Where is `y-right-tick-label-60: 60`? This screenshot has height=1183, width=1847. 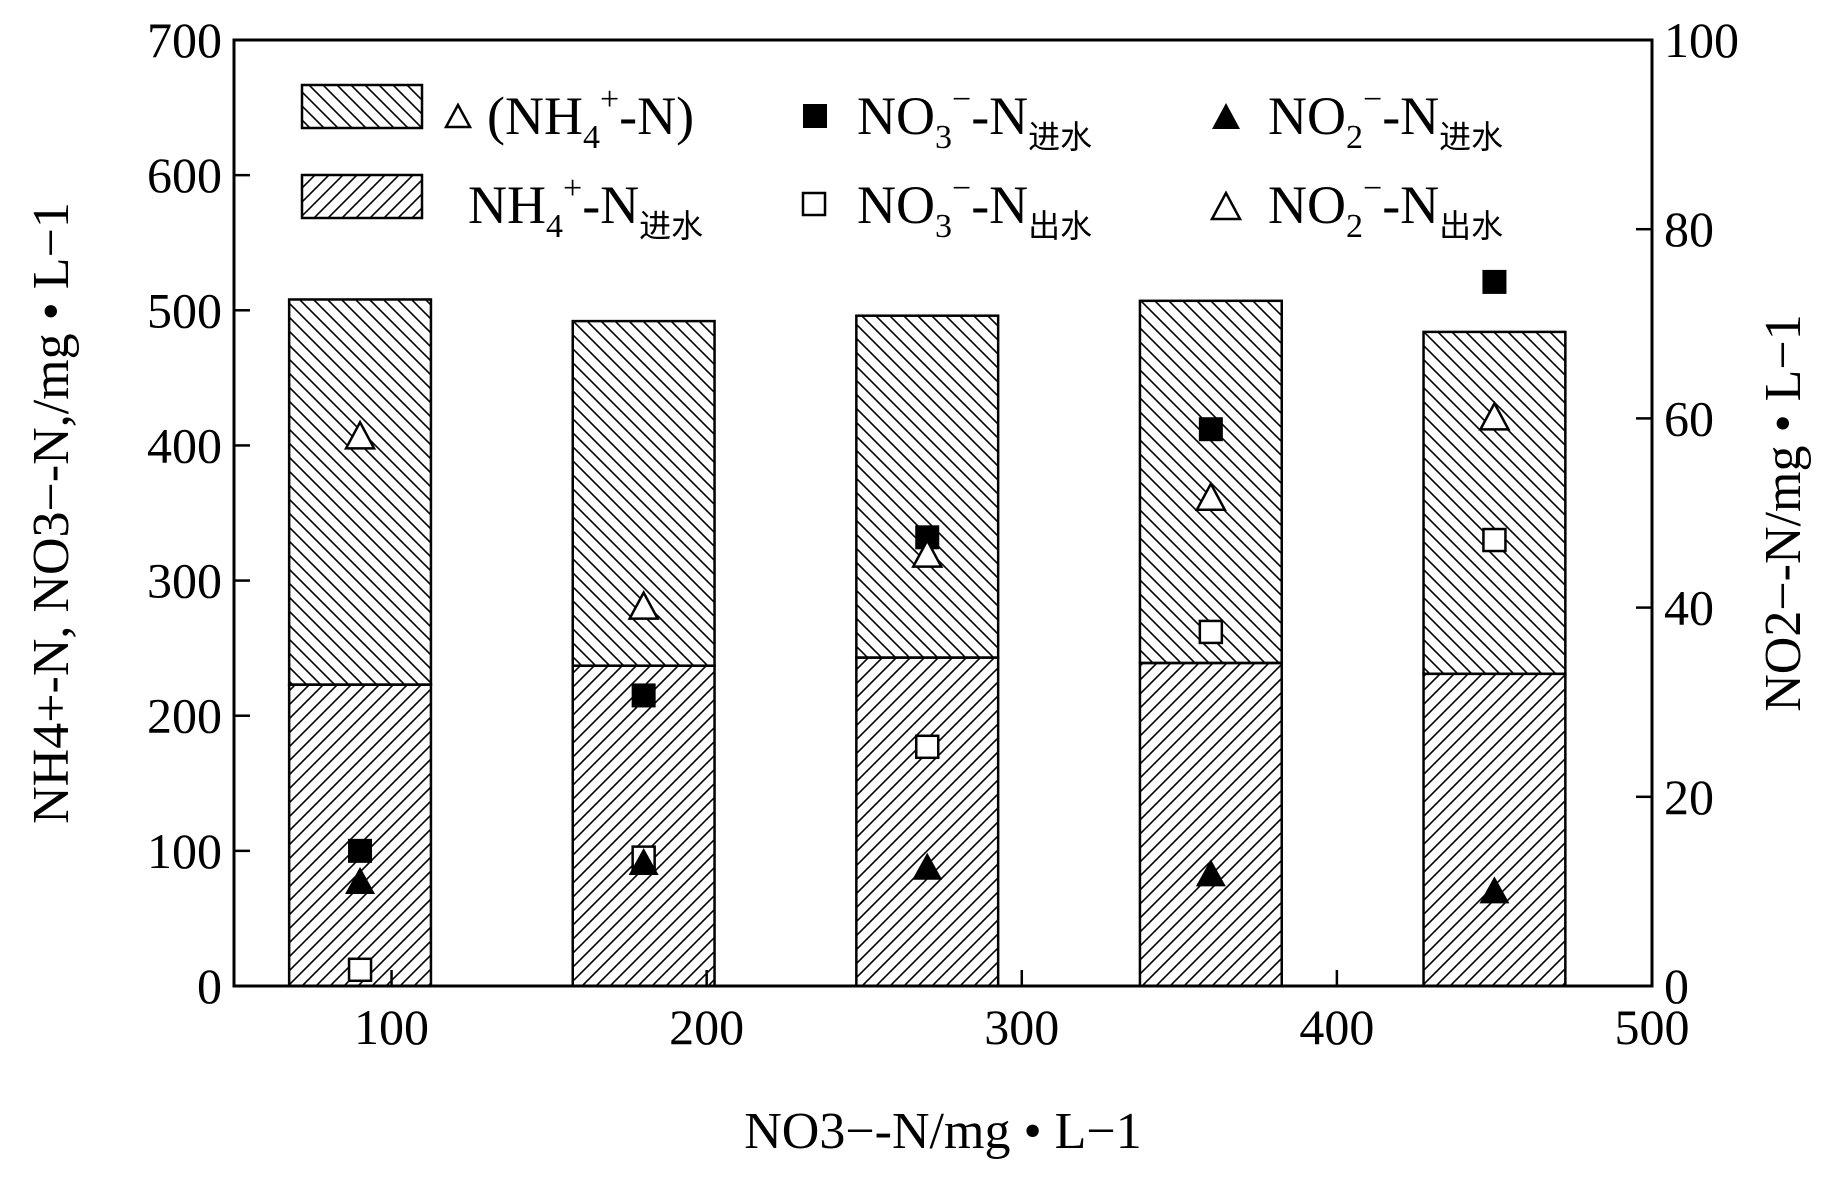 y-right-tick-label-60: 60 is located at coordinates (1689, 418).